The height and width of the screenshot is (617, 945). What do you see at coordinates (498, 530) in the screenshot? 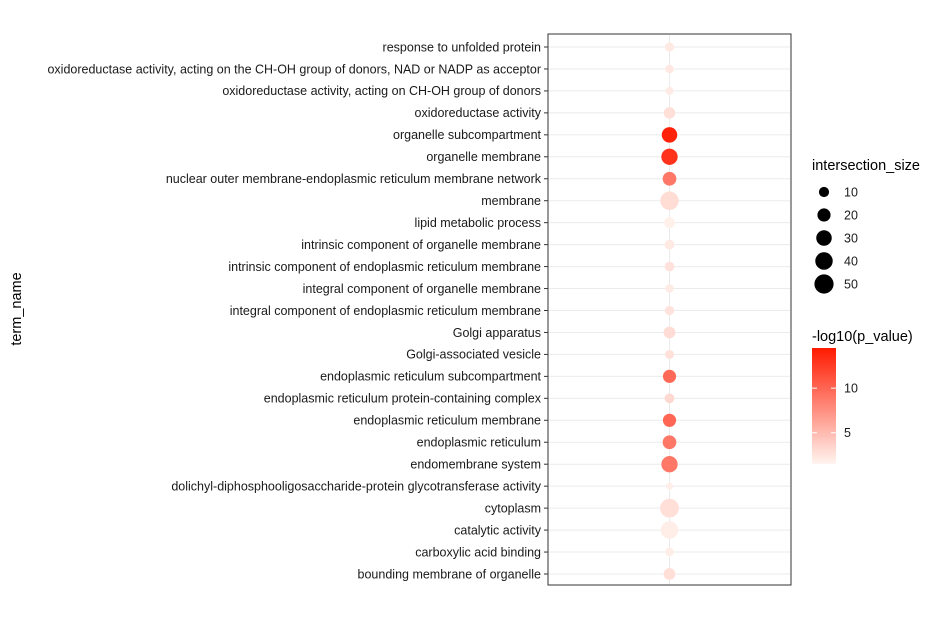
I see `term-label: catalytic activity` at bounding box center [498, 530].